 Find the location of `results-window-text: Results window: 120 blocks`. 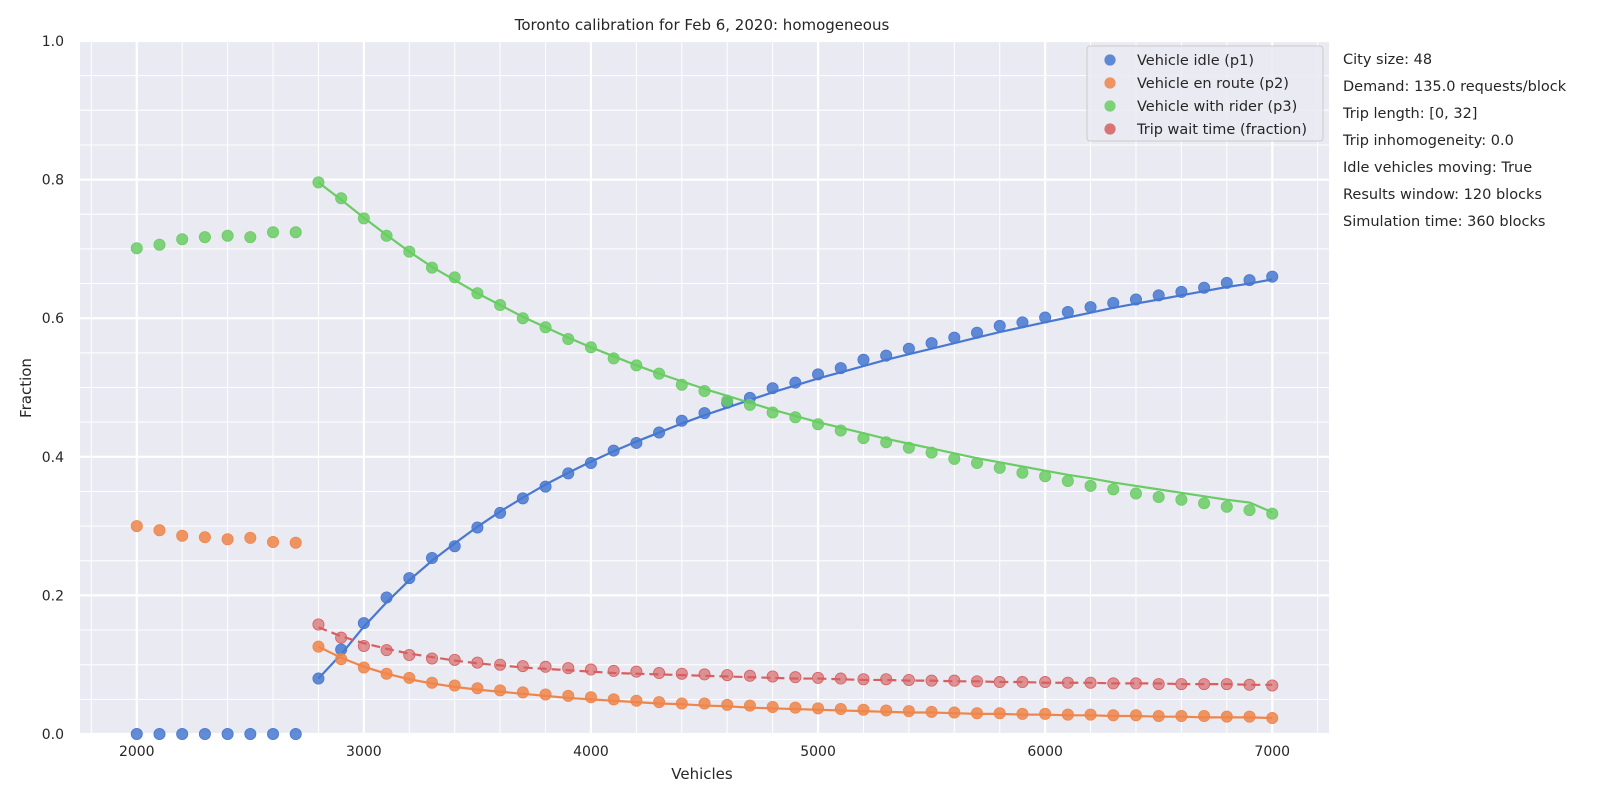

results-window-text: Results window: 120 blocks is located at coordinates (1442, 195).